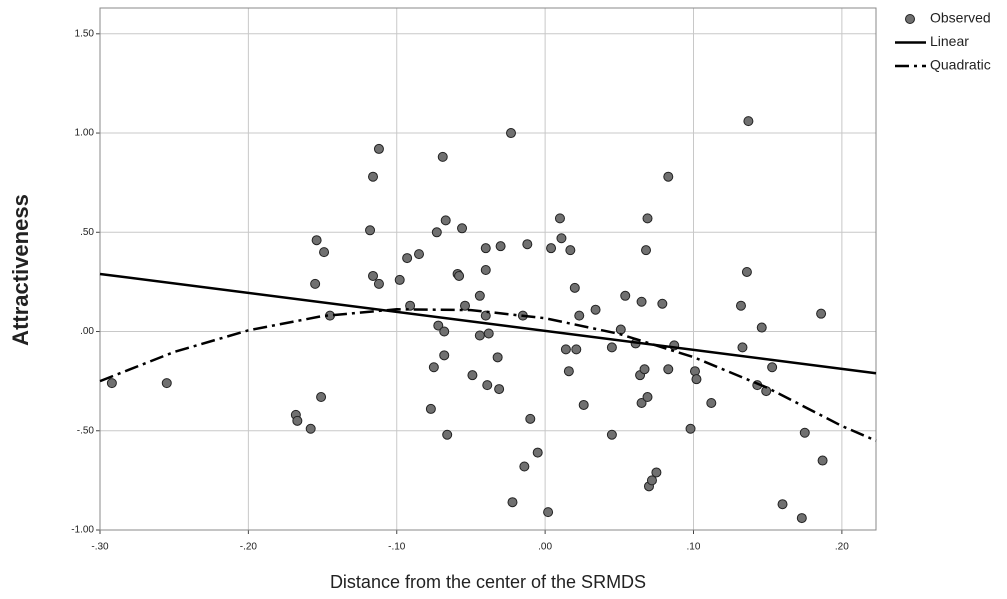  Describe the element at coordinates (87, 331) in the screenshot. I see `y-tick-label: .00` at that location.